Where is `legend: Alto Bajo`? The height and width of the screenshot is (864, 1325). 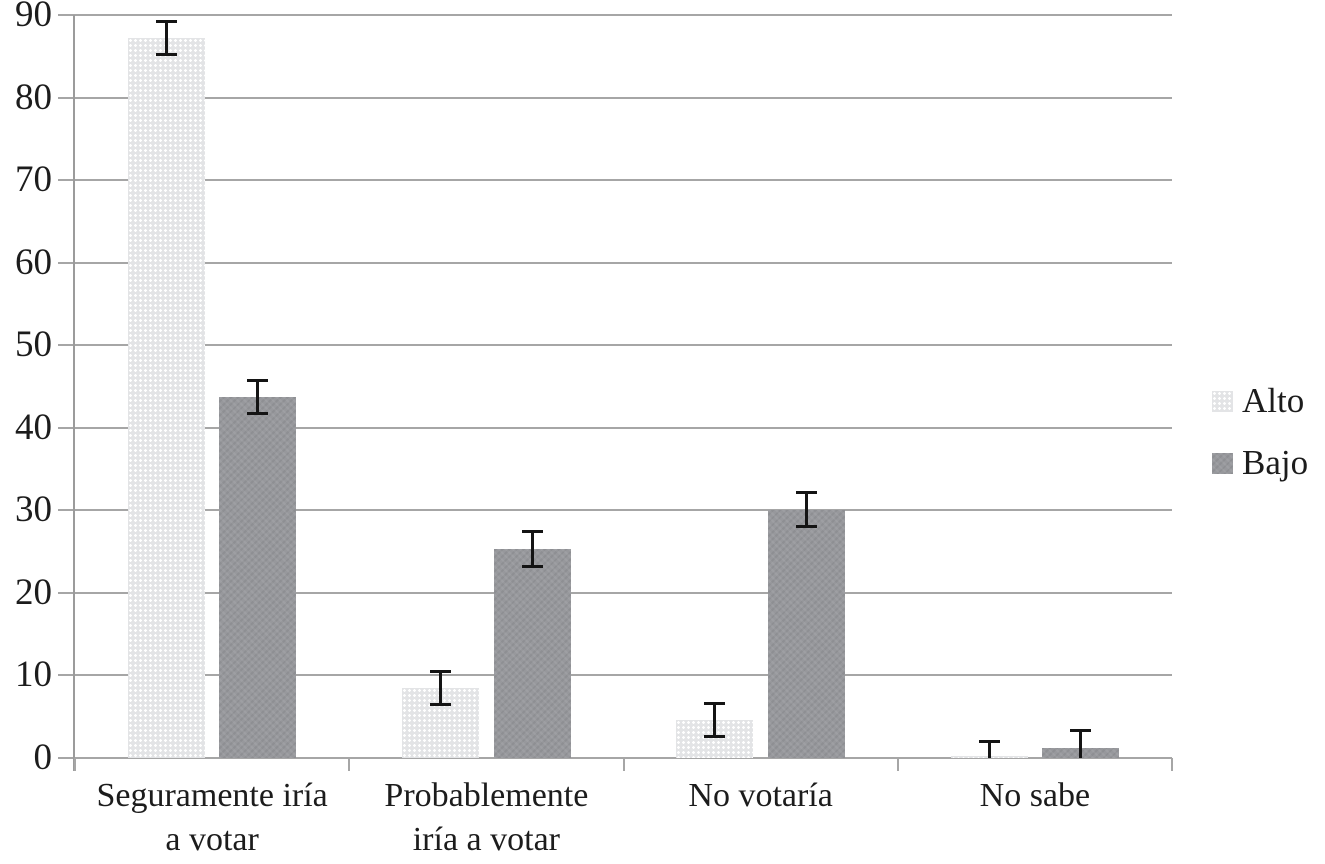 legend: Alto Bajo is located at coordinates (1260, 442).